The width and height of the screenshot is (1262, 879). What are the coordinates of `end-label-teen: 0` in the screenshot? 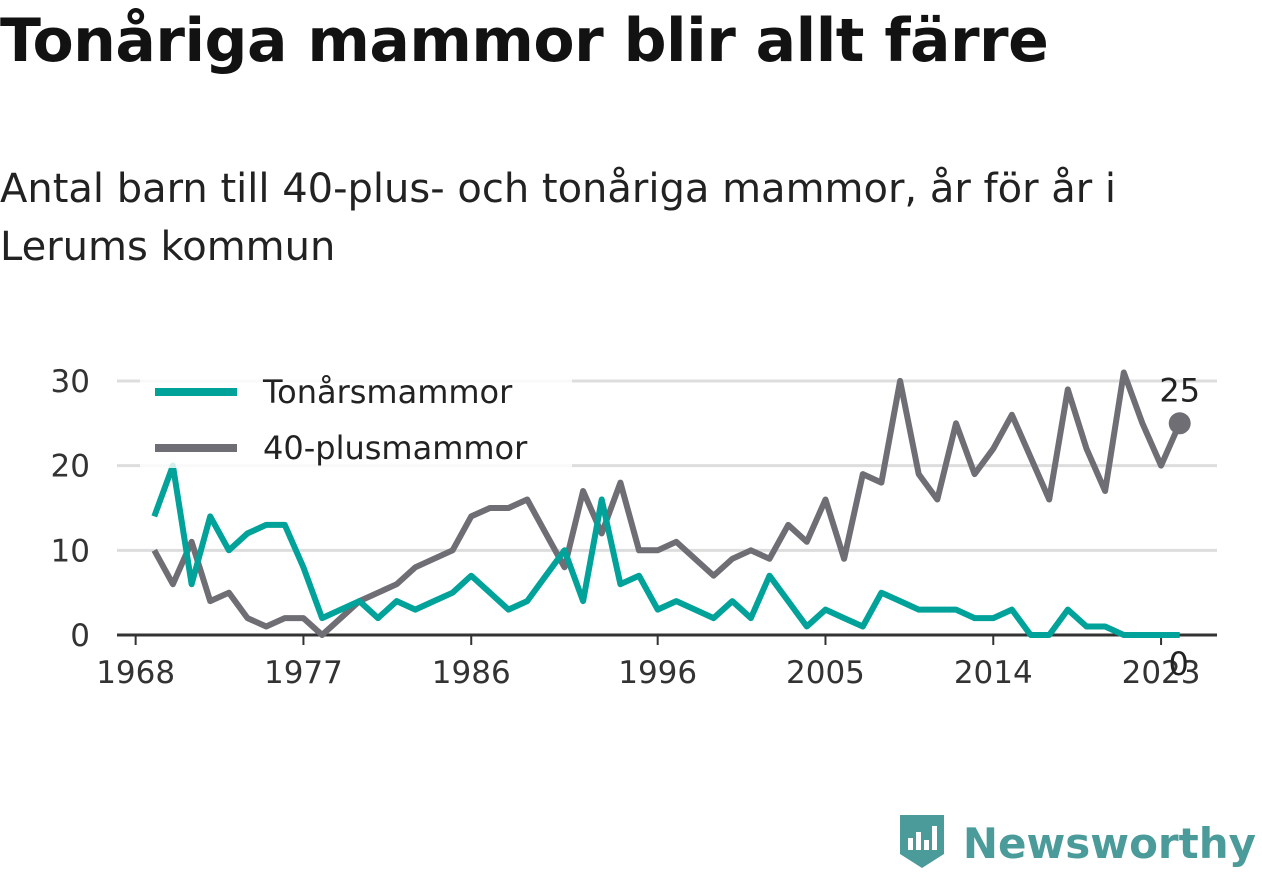 It's located at (1179, 664).